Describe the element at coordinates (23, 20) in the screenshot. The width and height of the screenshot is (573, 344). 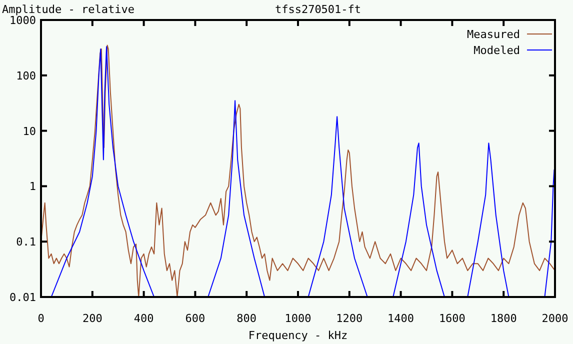
I see `y-tick-label: 1000` at that location.